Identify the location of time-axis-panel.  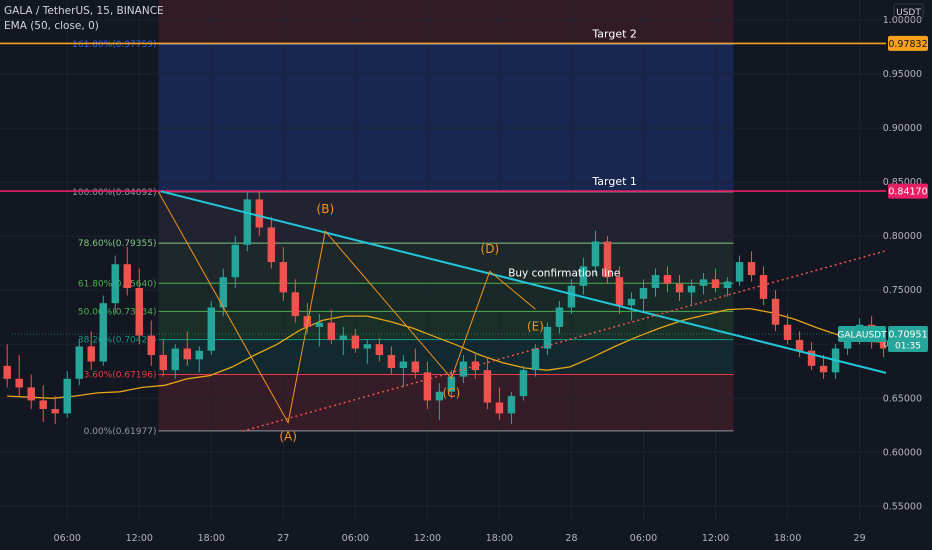
(466, 536).